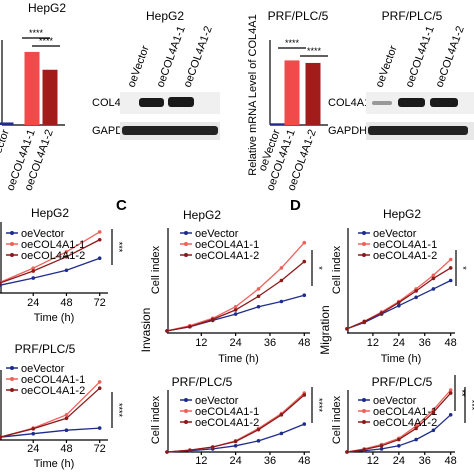  I want to click on x-tick-label: 72, so click(100, 449).